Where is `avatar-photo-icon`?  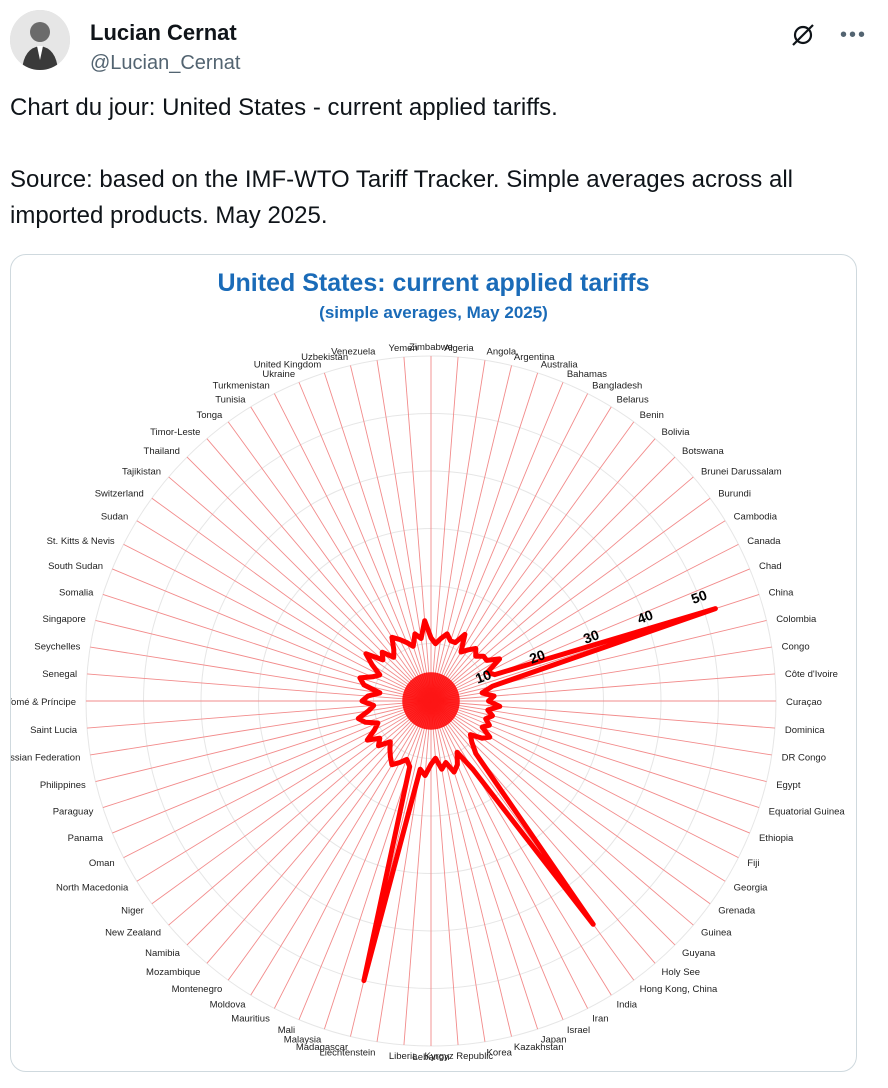
avatar-photo-icon is located at coordinates (40, 40).